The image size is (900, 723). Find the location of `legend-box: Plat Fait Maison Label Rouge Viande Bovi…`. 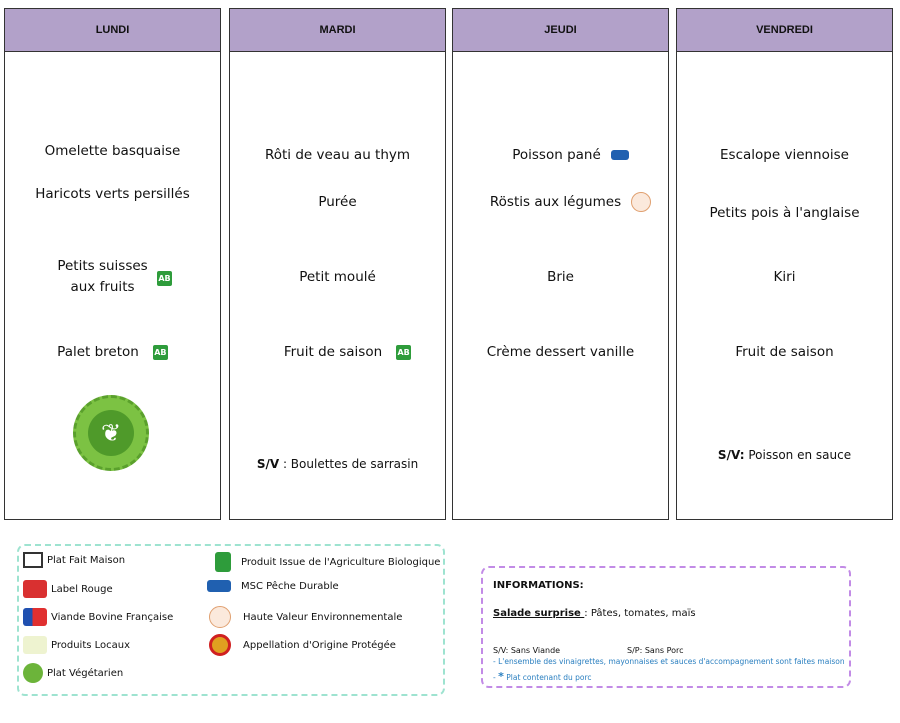

legend-box: Plat Fait Maison Label Rouge Viande Bovi… is located at coordinates (231, 620).